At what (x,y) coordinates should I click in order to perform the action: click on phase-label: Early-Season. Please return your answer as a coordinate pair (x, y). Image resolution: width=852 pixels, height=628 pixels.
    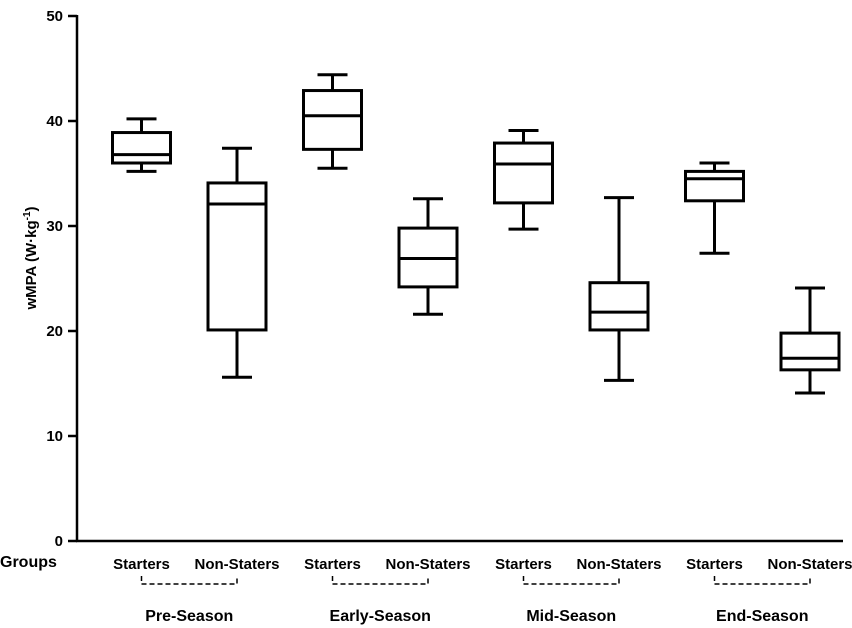
    Looking at the image, I should click on (380, 616).